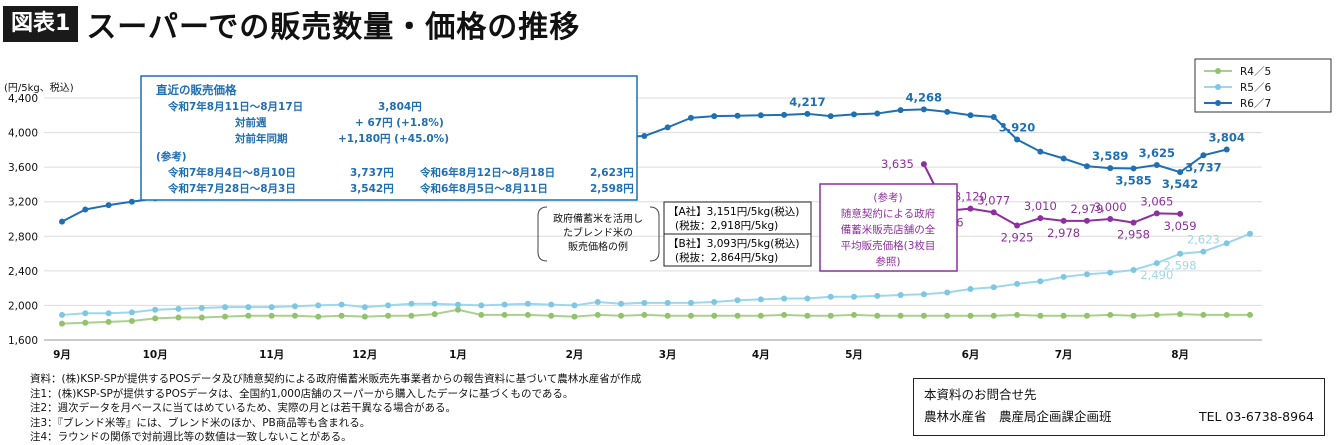  What do you see at coordinates (887, 261) in the screenshot?
I see `purple-box-line-5: 参照)` at bounding box center [887, 261].